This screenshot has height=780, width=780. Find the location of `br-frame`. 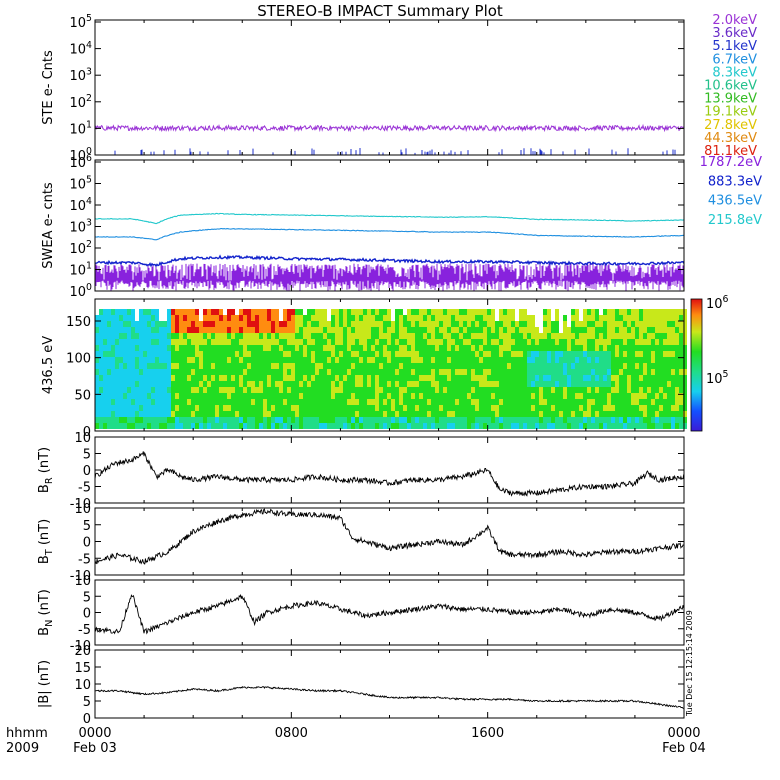

br-frame is located at coordinates (389, 470).